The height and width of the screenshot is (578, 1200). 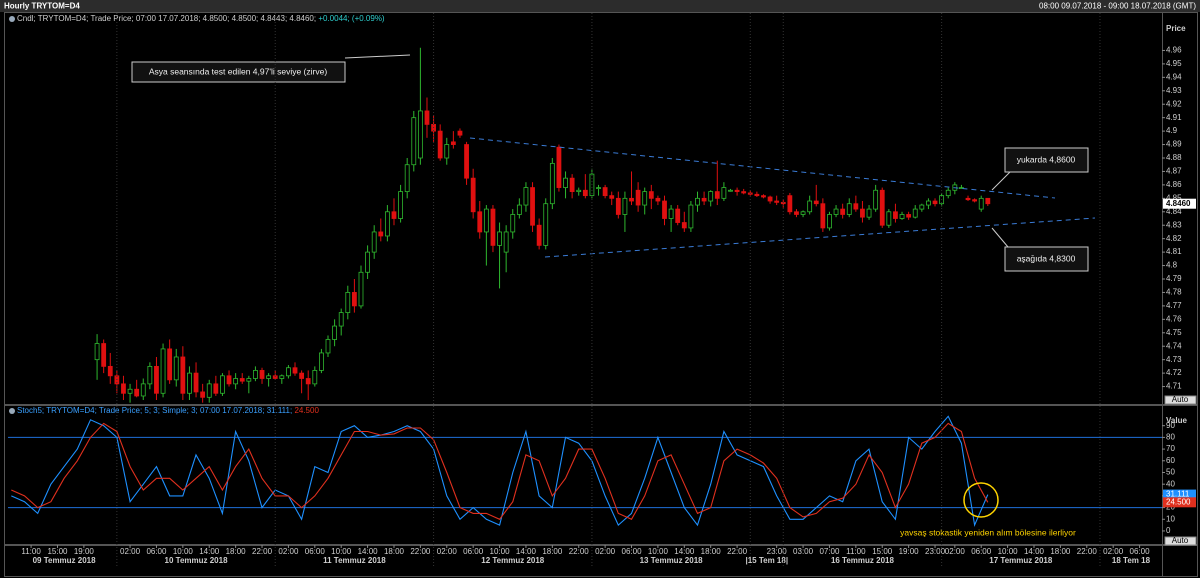 What do you see at coordinates (1021, 560) in the screenshot?
I see `date-label: 17 Temmuz 2018` at bounding box center [1021, 560].